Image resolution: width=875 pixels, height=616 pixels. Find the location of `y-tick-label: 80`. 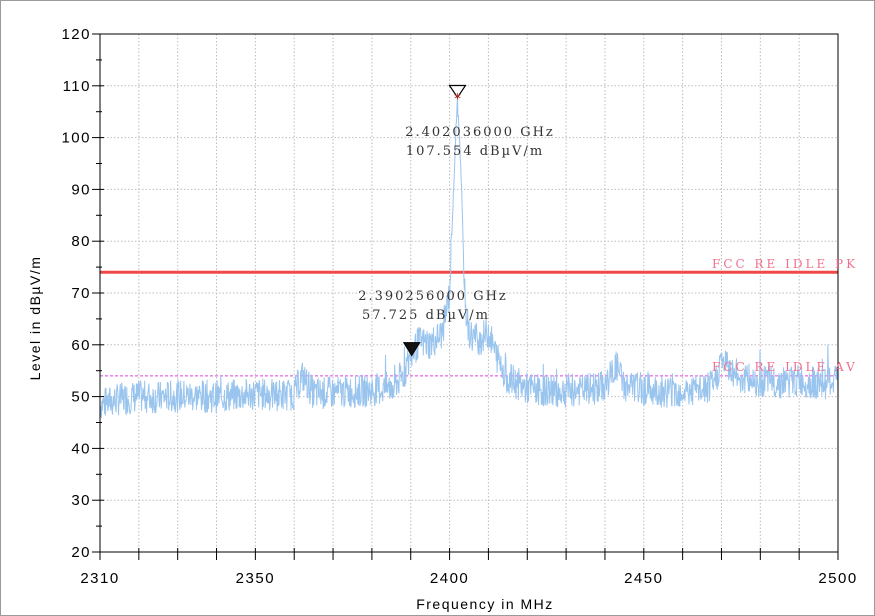

y-tick-label: 80 is located at coordinates (81, 241).